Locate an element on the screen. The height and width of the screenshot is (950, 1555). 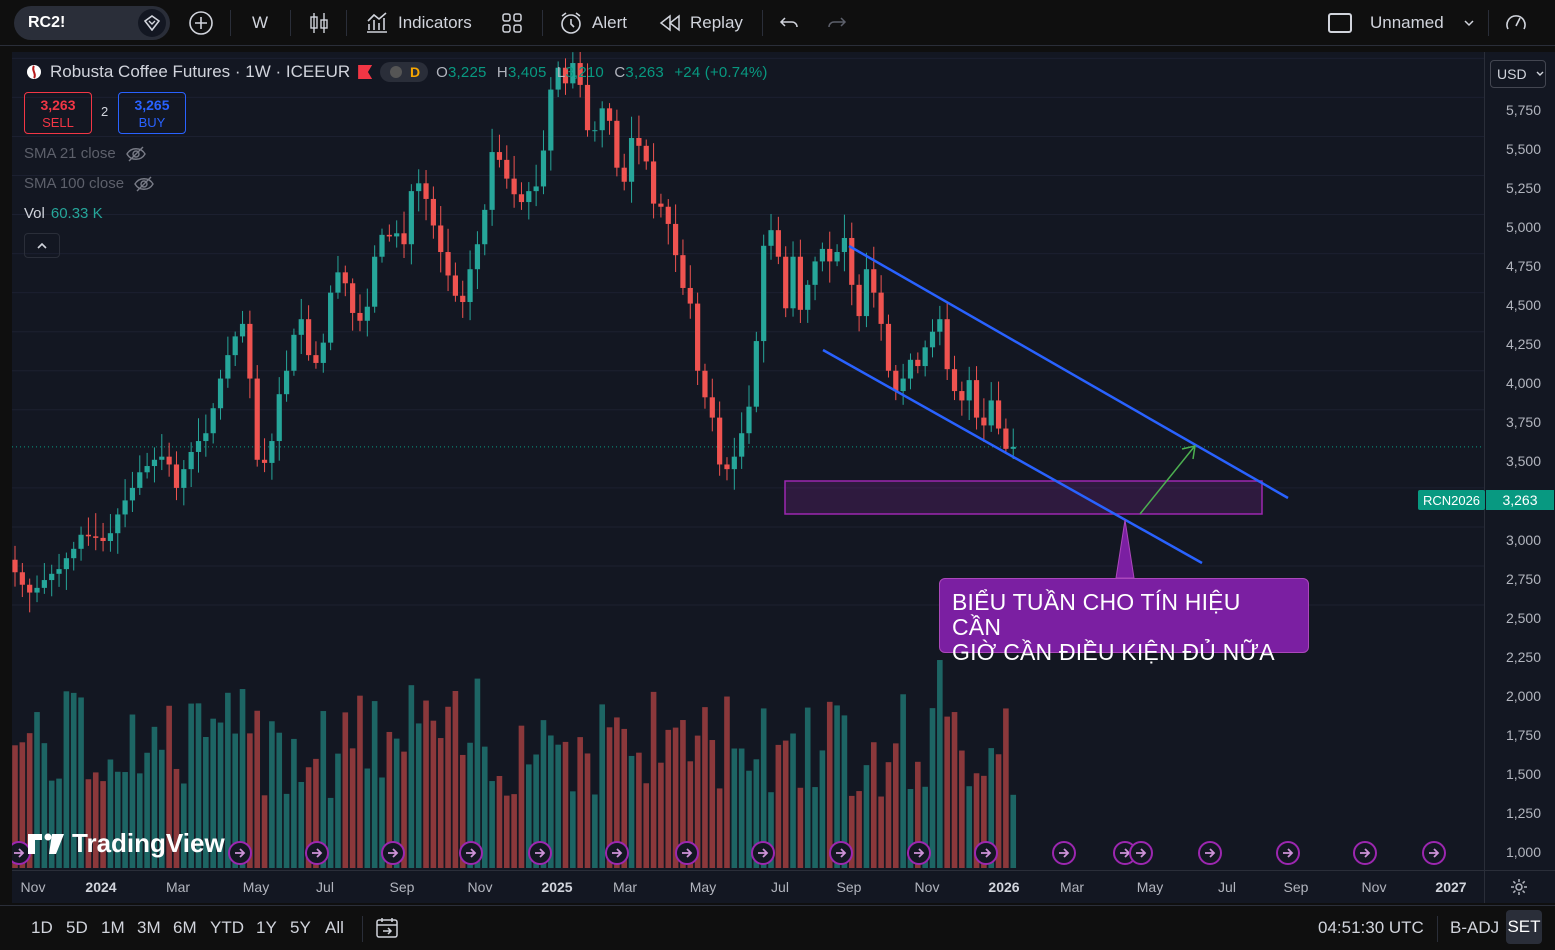
volume-value: 60.33 K is located at coordinates (76, 213).